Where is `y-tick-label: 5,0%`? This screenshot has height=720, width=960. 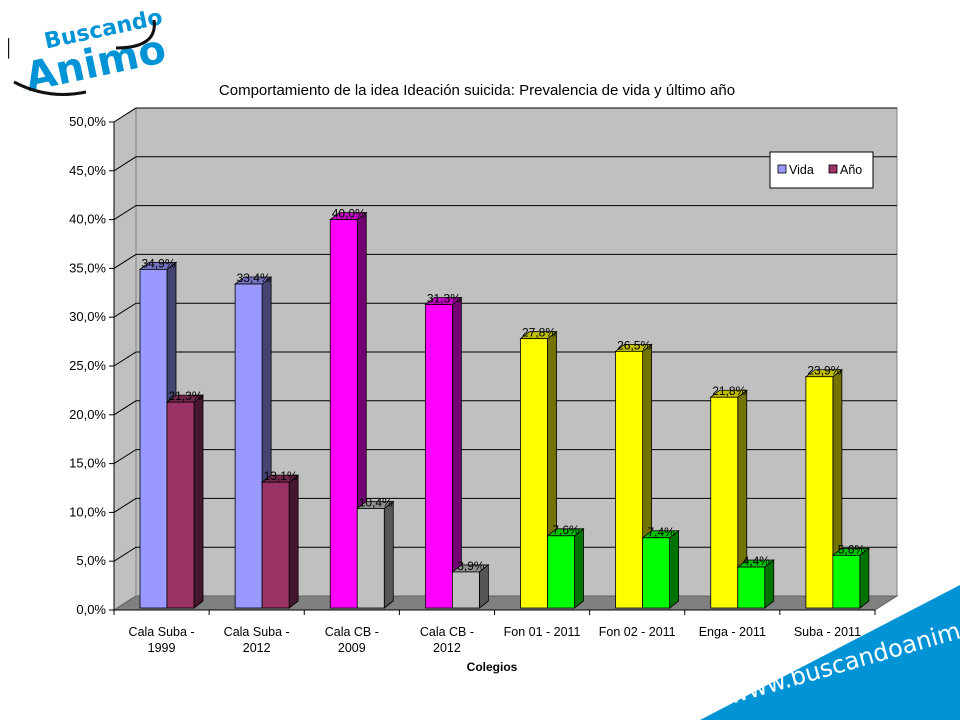
y-tick-label: 5,0% is located at coordinates (91, 560).